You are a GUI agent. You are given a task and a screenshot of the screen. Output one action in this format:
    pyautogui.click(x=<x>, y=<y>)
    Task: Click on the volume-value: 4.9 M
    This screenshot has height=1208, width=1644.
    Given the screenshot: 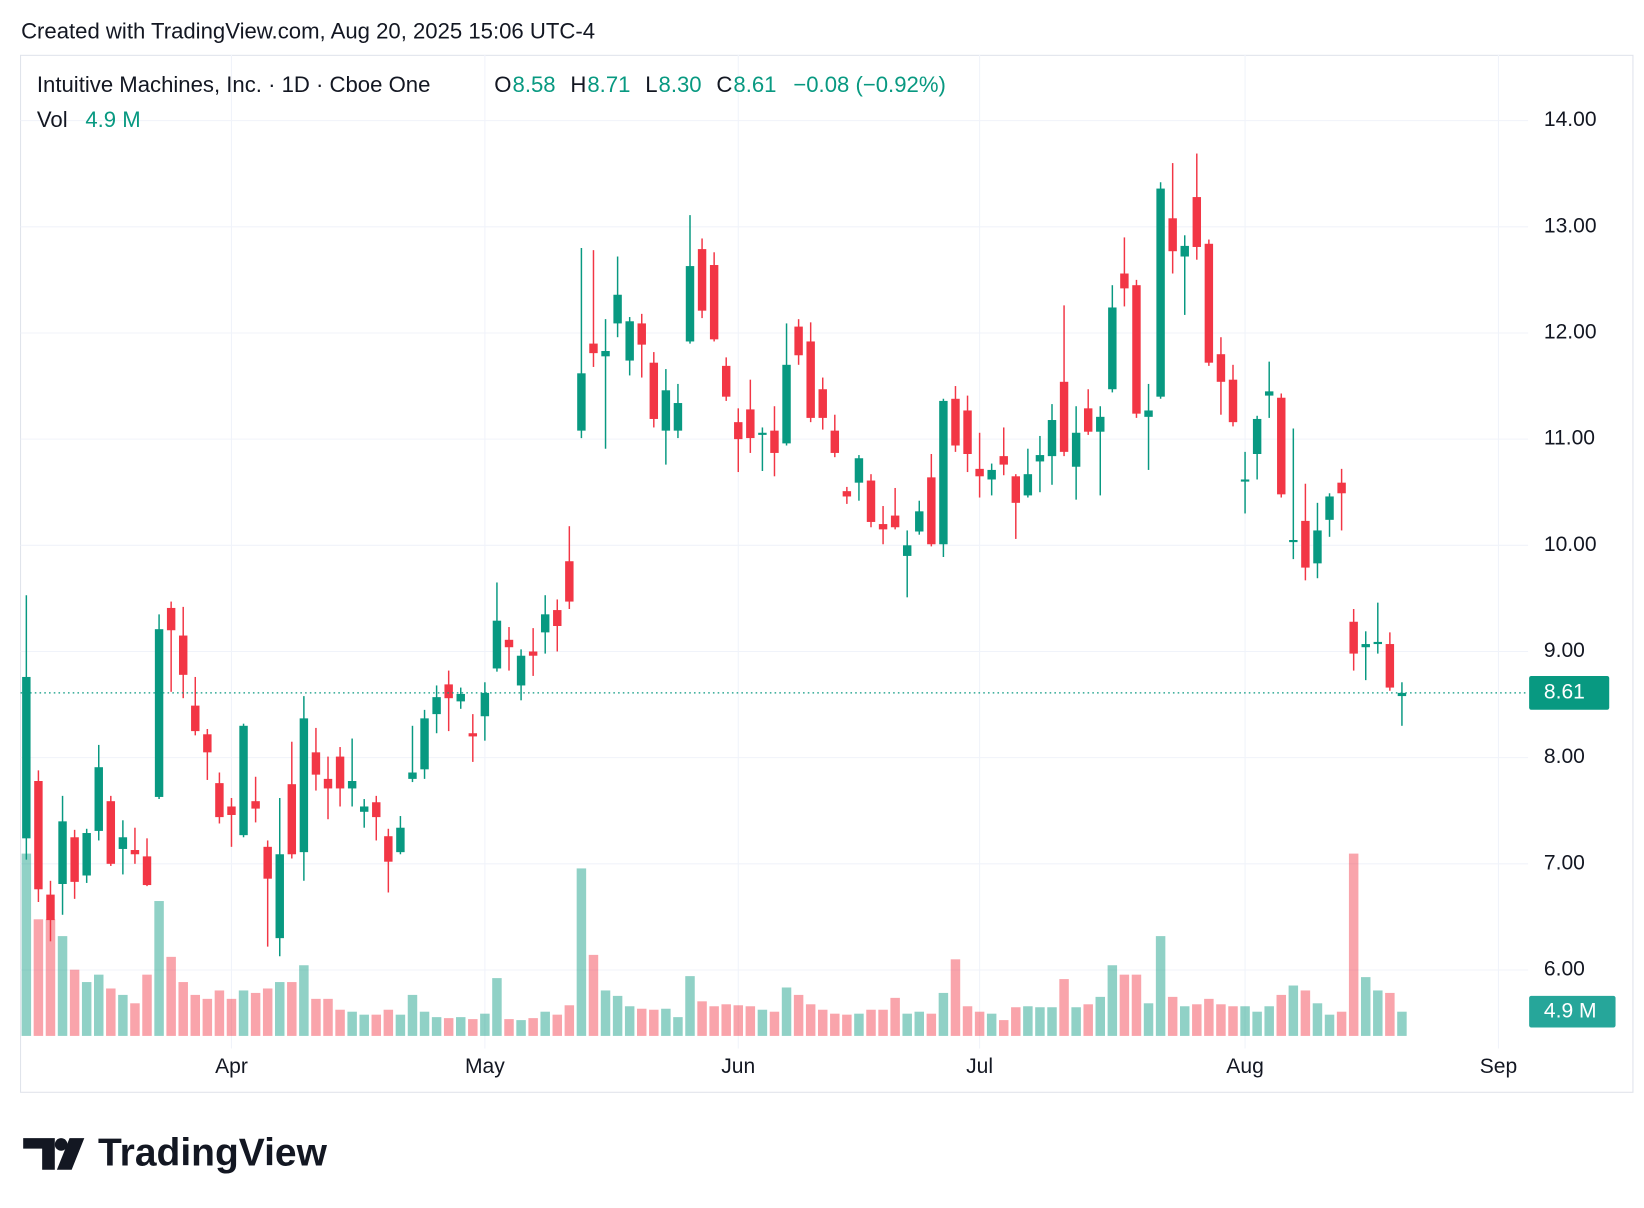 What is the action you would take?
    pyautogui.click(x=112, y=119)
    